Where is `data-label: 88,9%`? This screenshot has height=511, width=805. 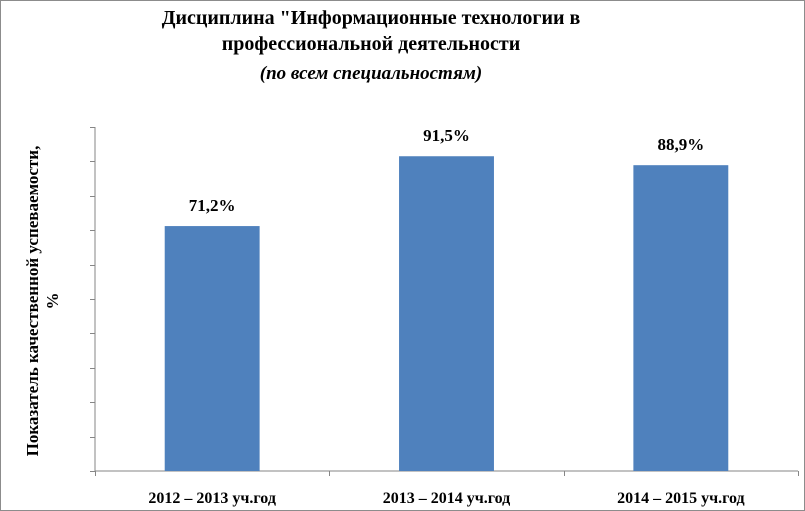 data-label: 88,9% is located at coordinates (680, 144).